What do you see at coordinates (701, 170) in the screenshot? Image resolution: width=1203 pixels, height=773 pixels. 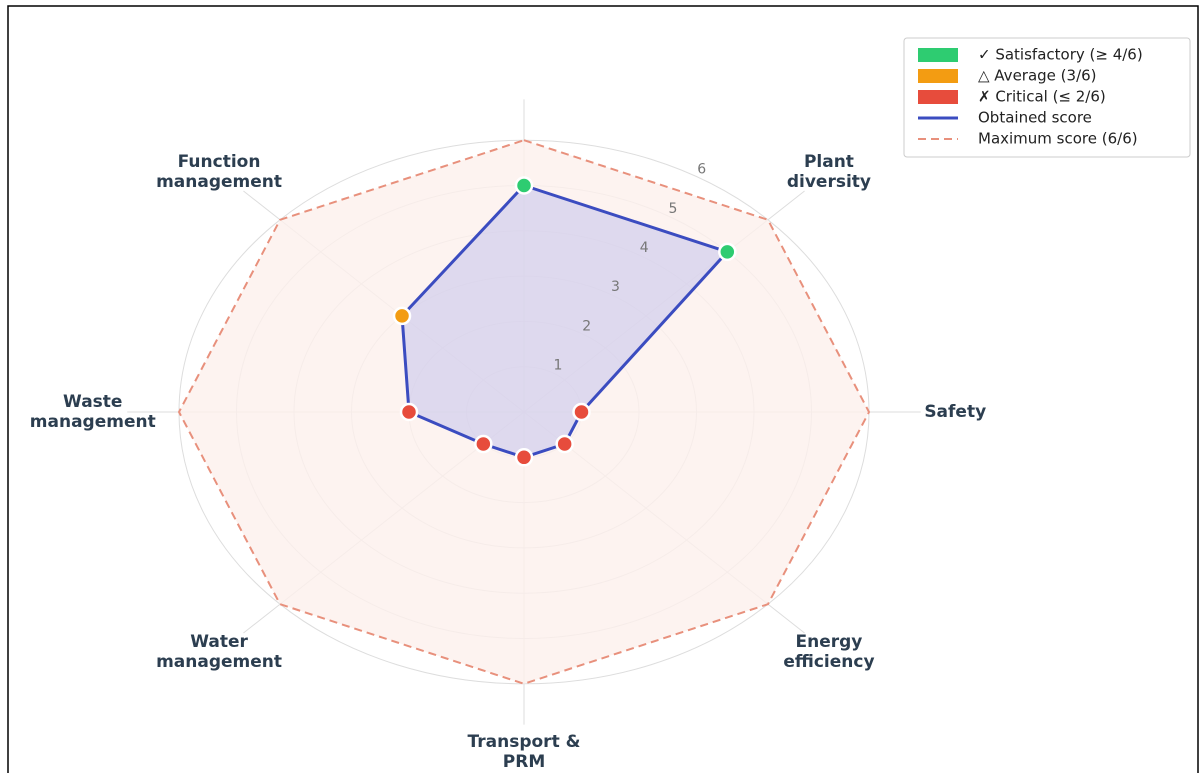 I see `r-tick-label: 6` at bounding box center [701, 170].